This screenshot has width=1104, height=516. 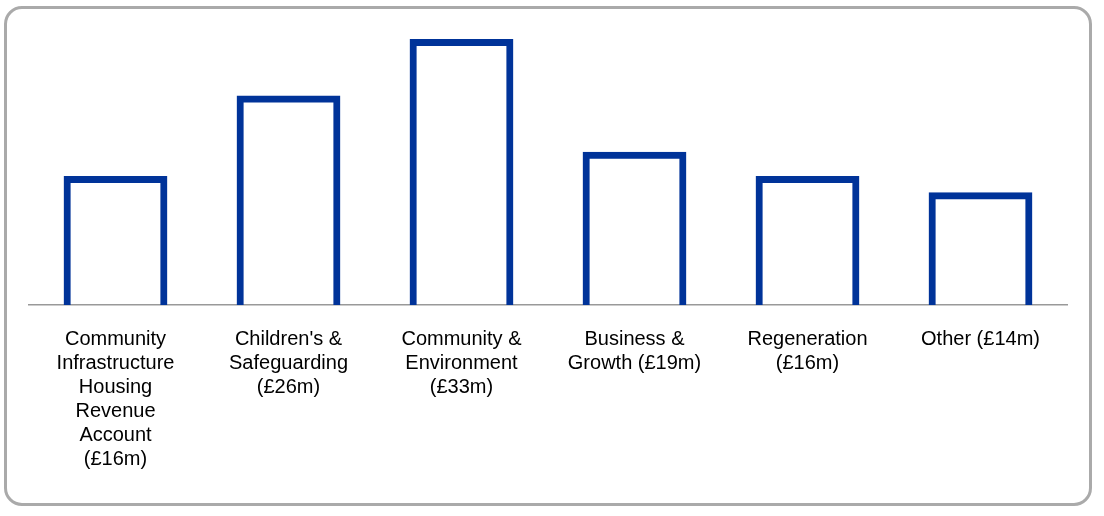 What do you see at coordinates (288, 361) in the screenshot?
I see `x-tick-label: Children's & Safeguarding (£26m)` at bounding box center [288, 361].